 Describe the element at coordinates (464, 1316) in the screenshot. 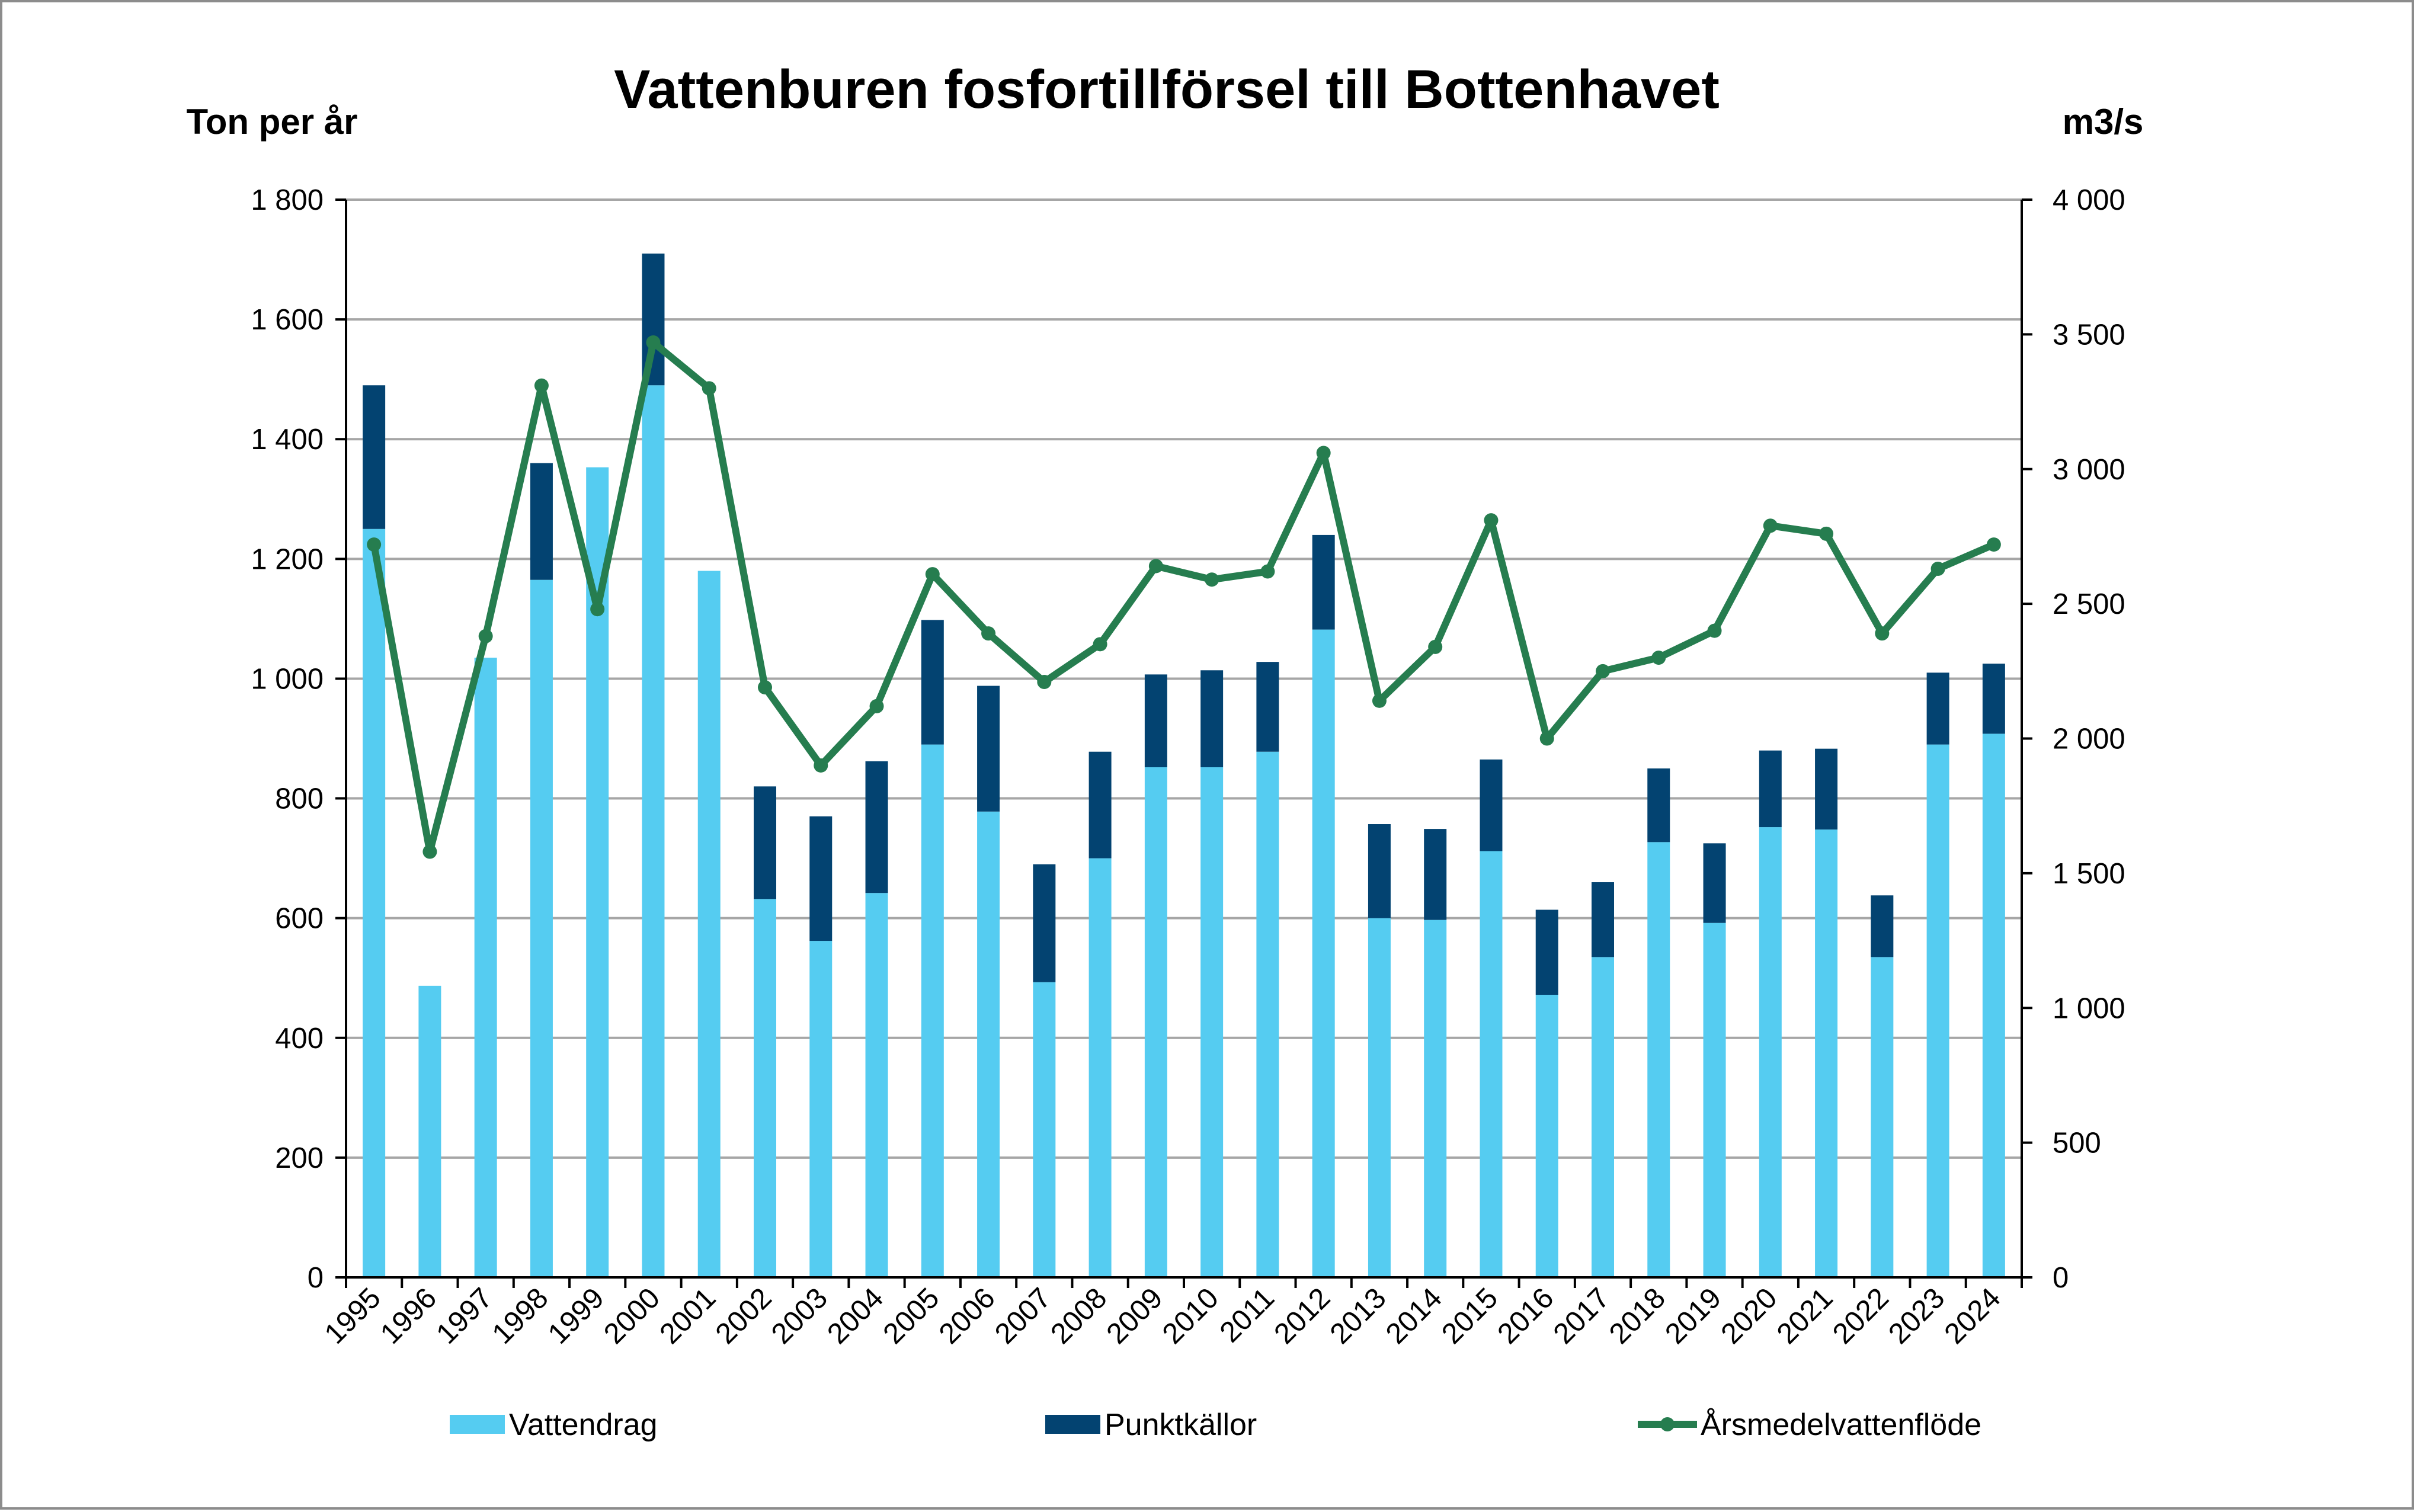

I see `x-tick-label-1997: 1997` at that location.